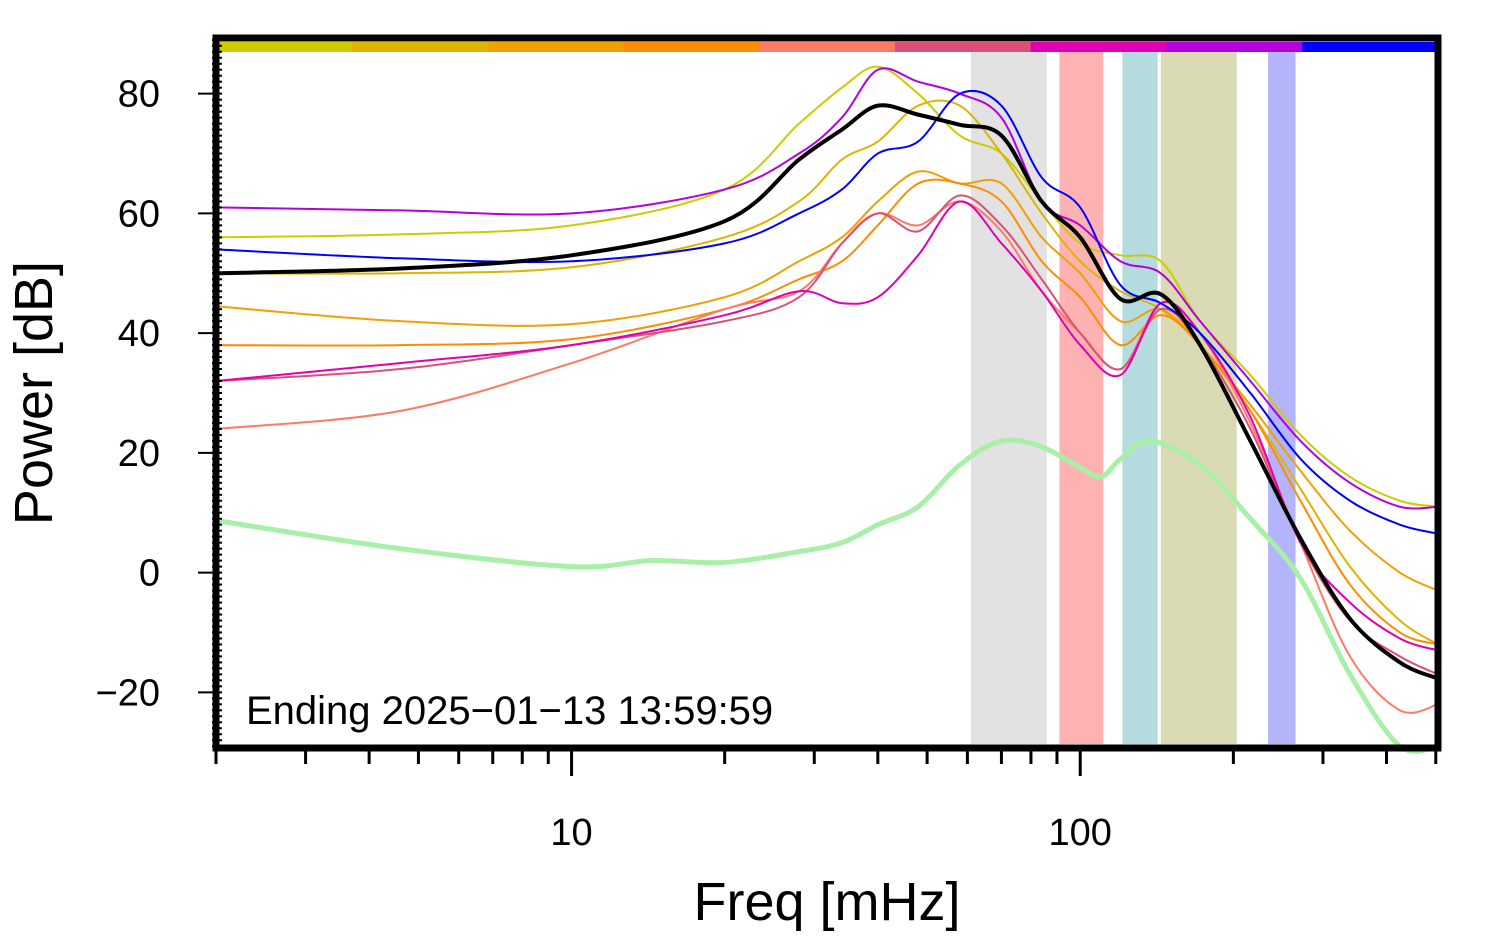  Describe the element at coordinates (128, 693) in the screenshot. I see `y-tick-label: −20` at that location.